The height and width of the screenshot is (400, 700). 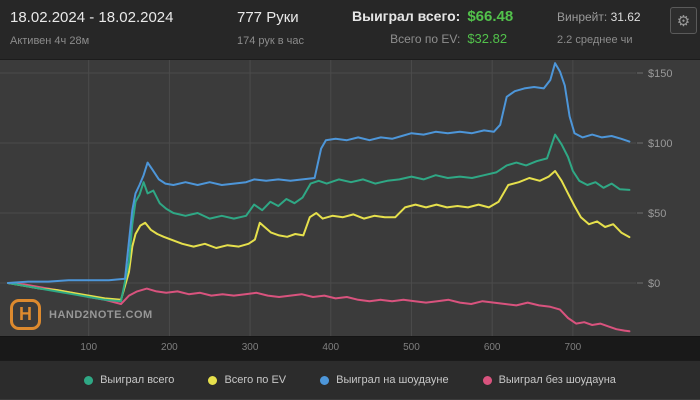 What do you see at coordinates (490, 16) in the screenshot?
I see `won-total-value: $66.48` at bounding box center [490, 16].